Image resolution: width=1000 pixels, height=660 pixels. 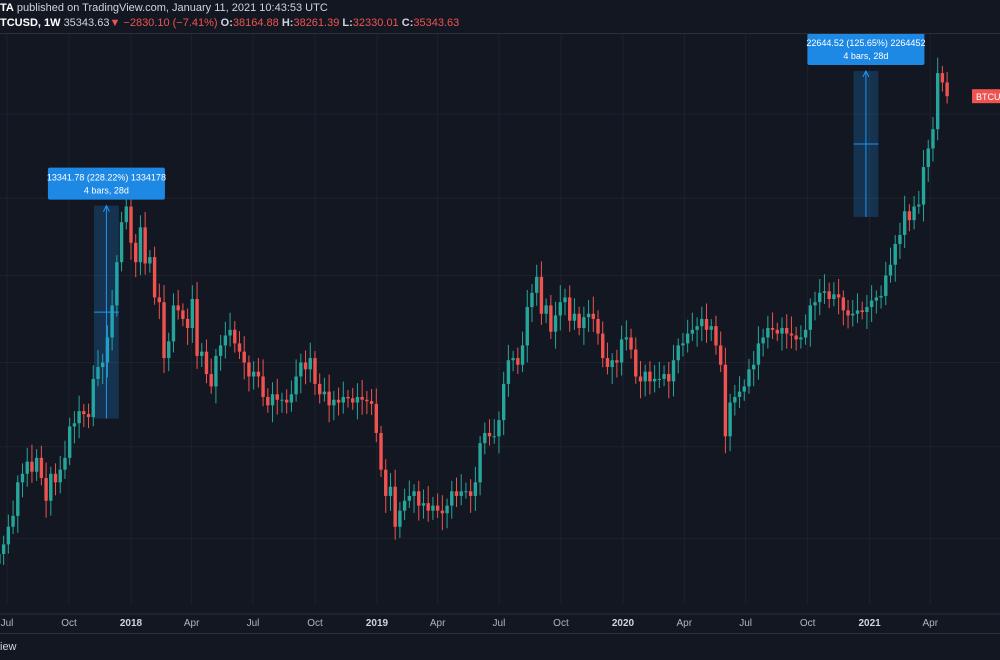 What do you see at coordinates (347, 23) in the screenshot?
I see `low-label: L:` at bounding box center [347, 23].